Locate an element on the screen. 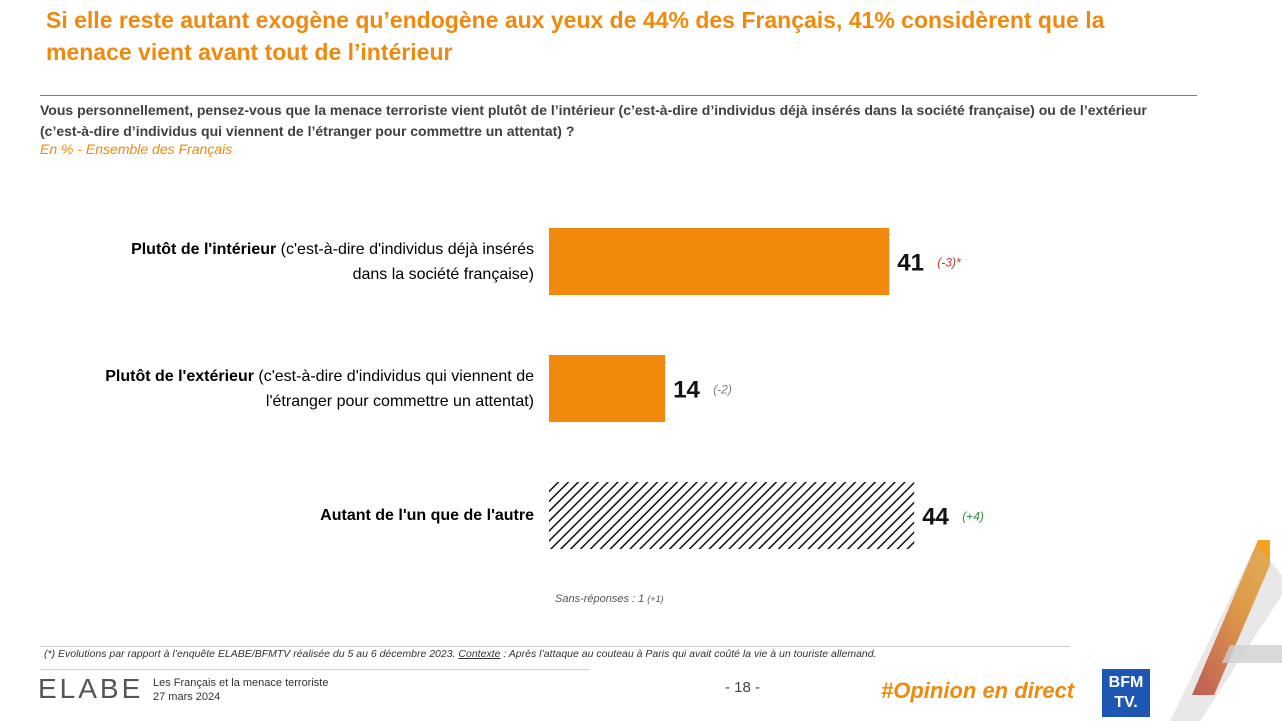 The width and height of the screenshot is (1282, 721). evolution-label-1: (-2) is located at coordinates (722, 390).